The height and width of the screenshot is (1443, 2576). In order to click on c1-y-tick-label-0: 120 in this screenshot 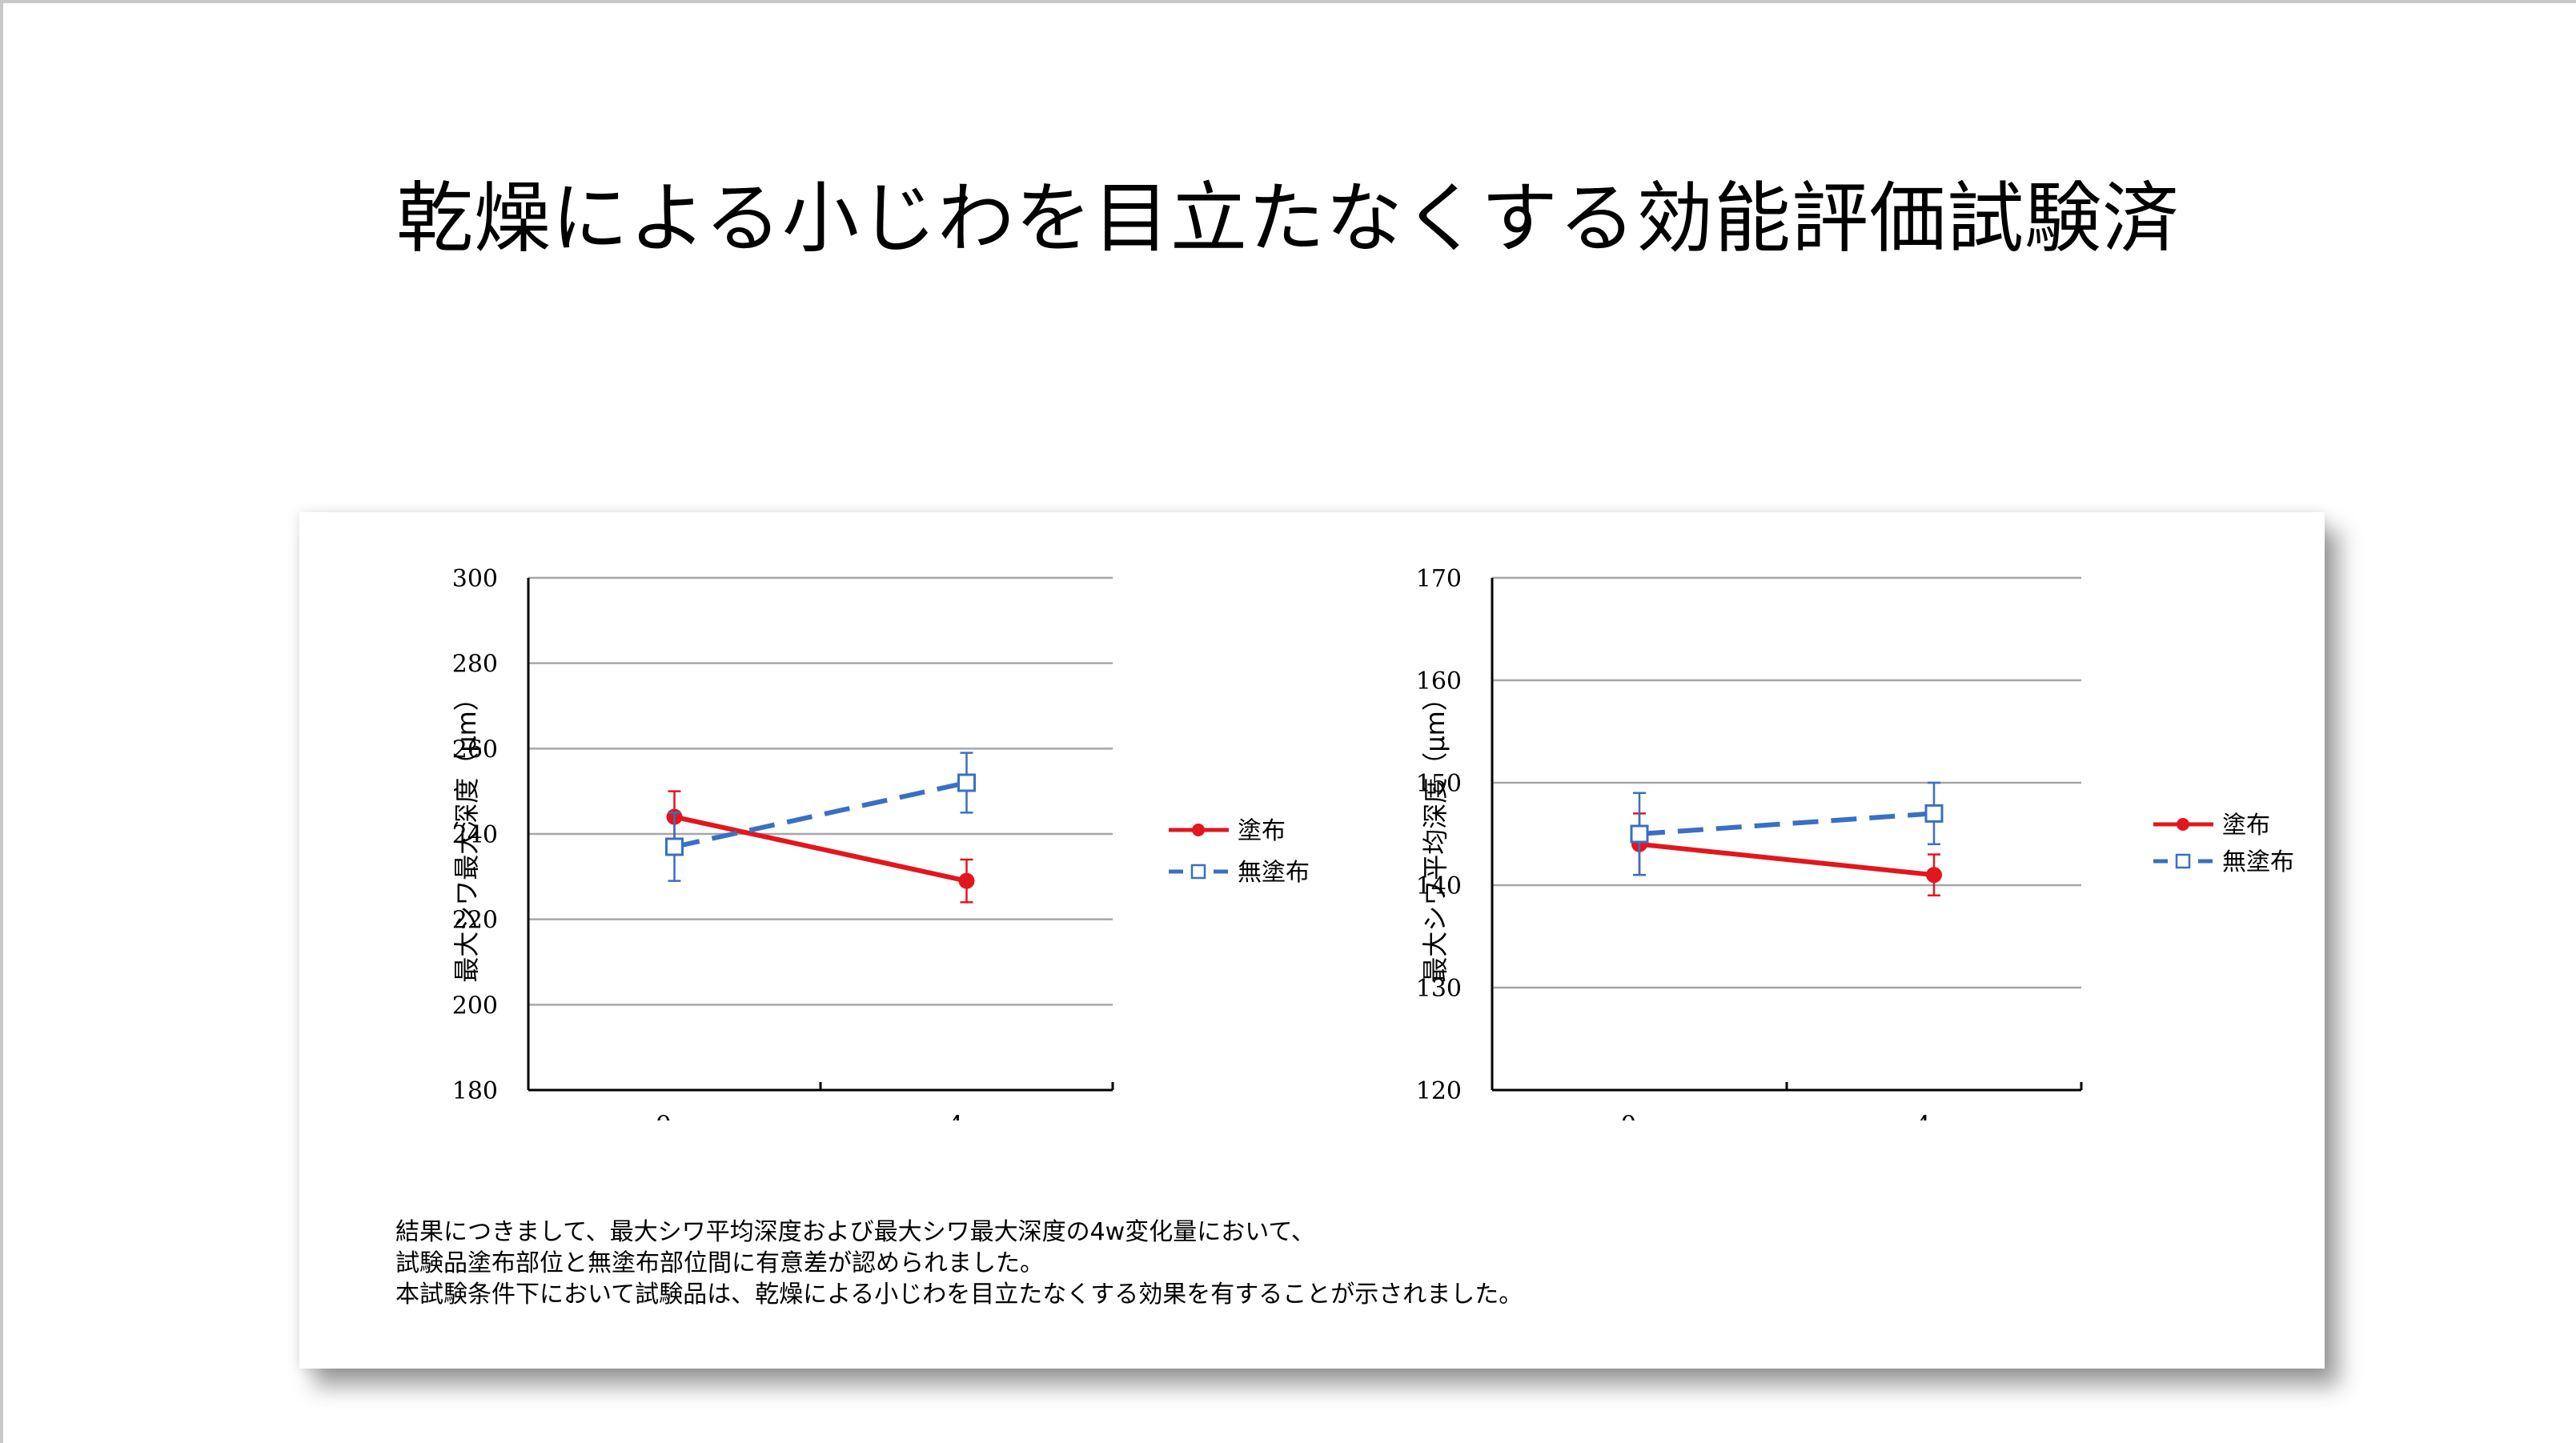, I will do `click(1439, 1091)`.